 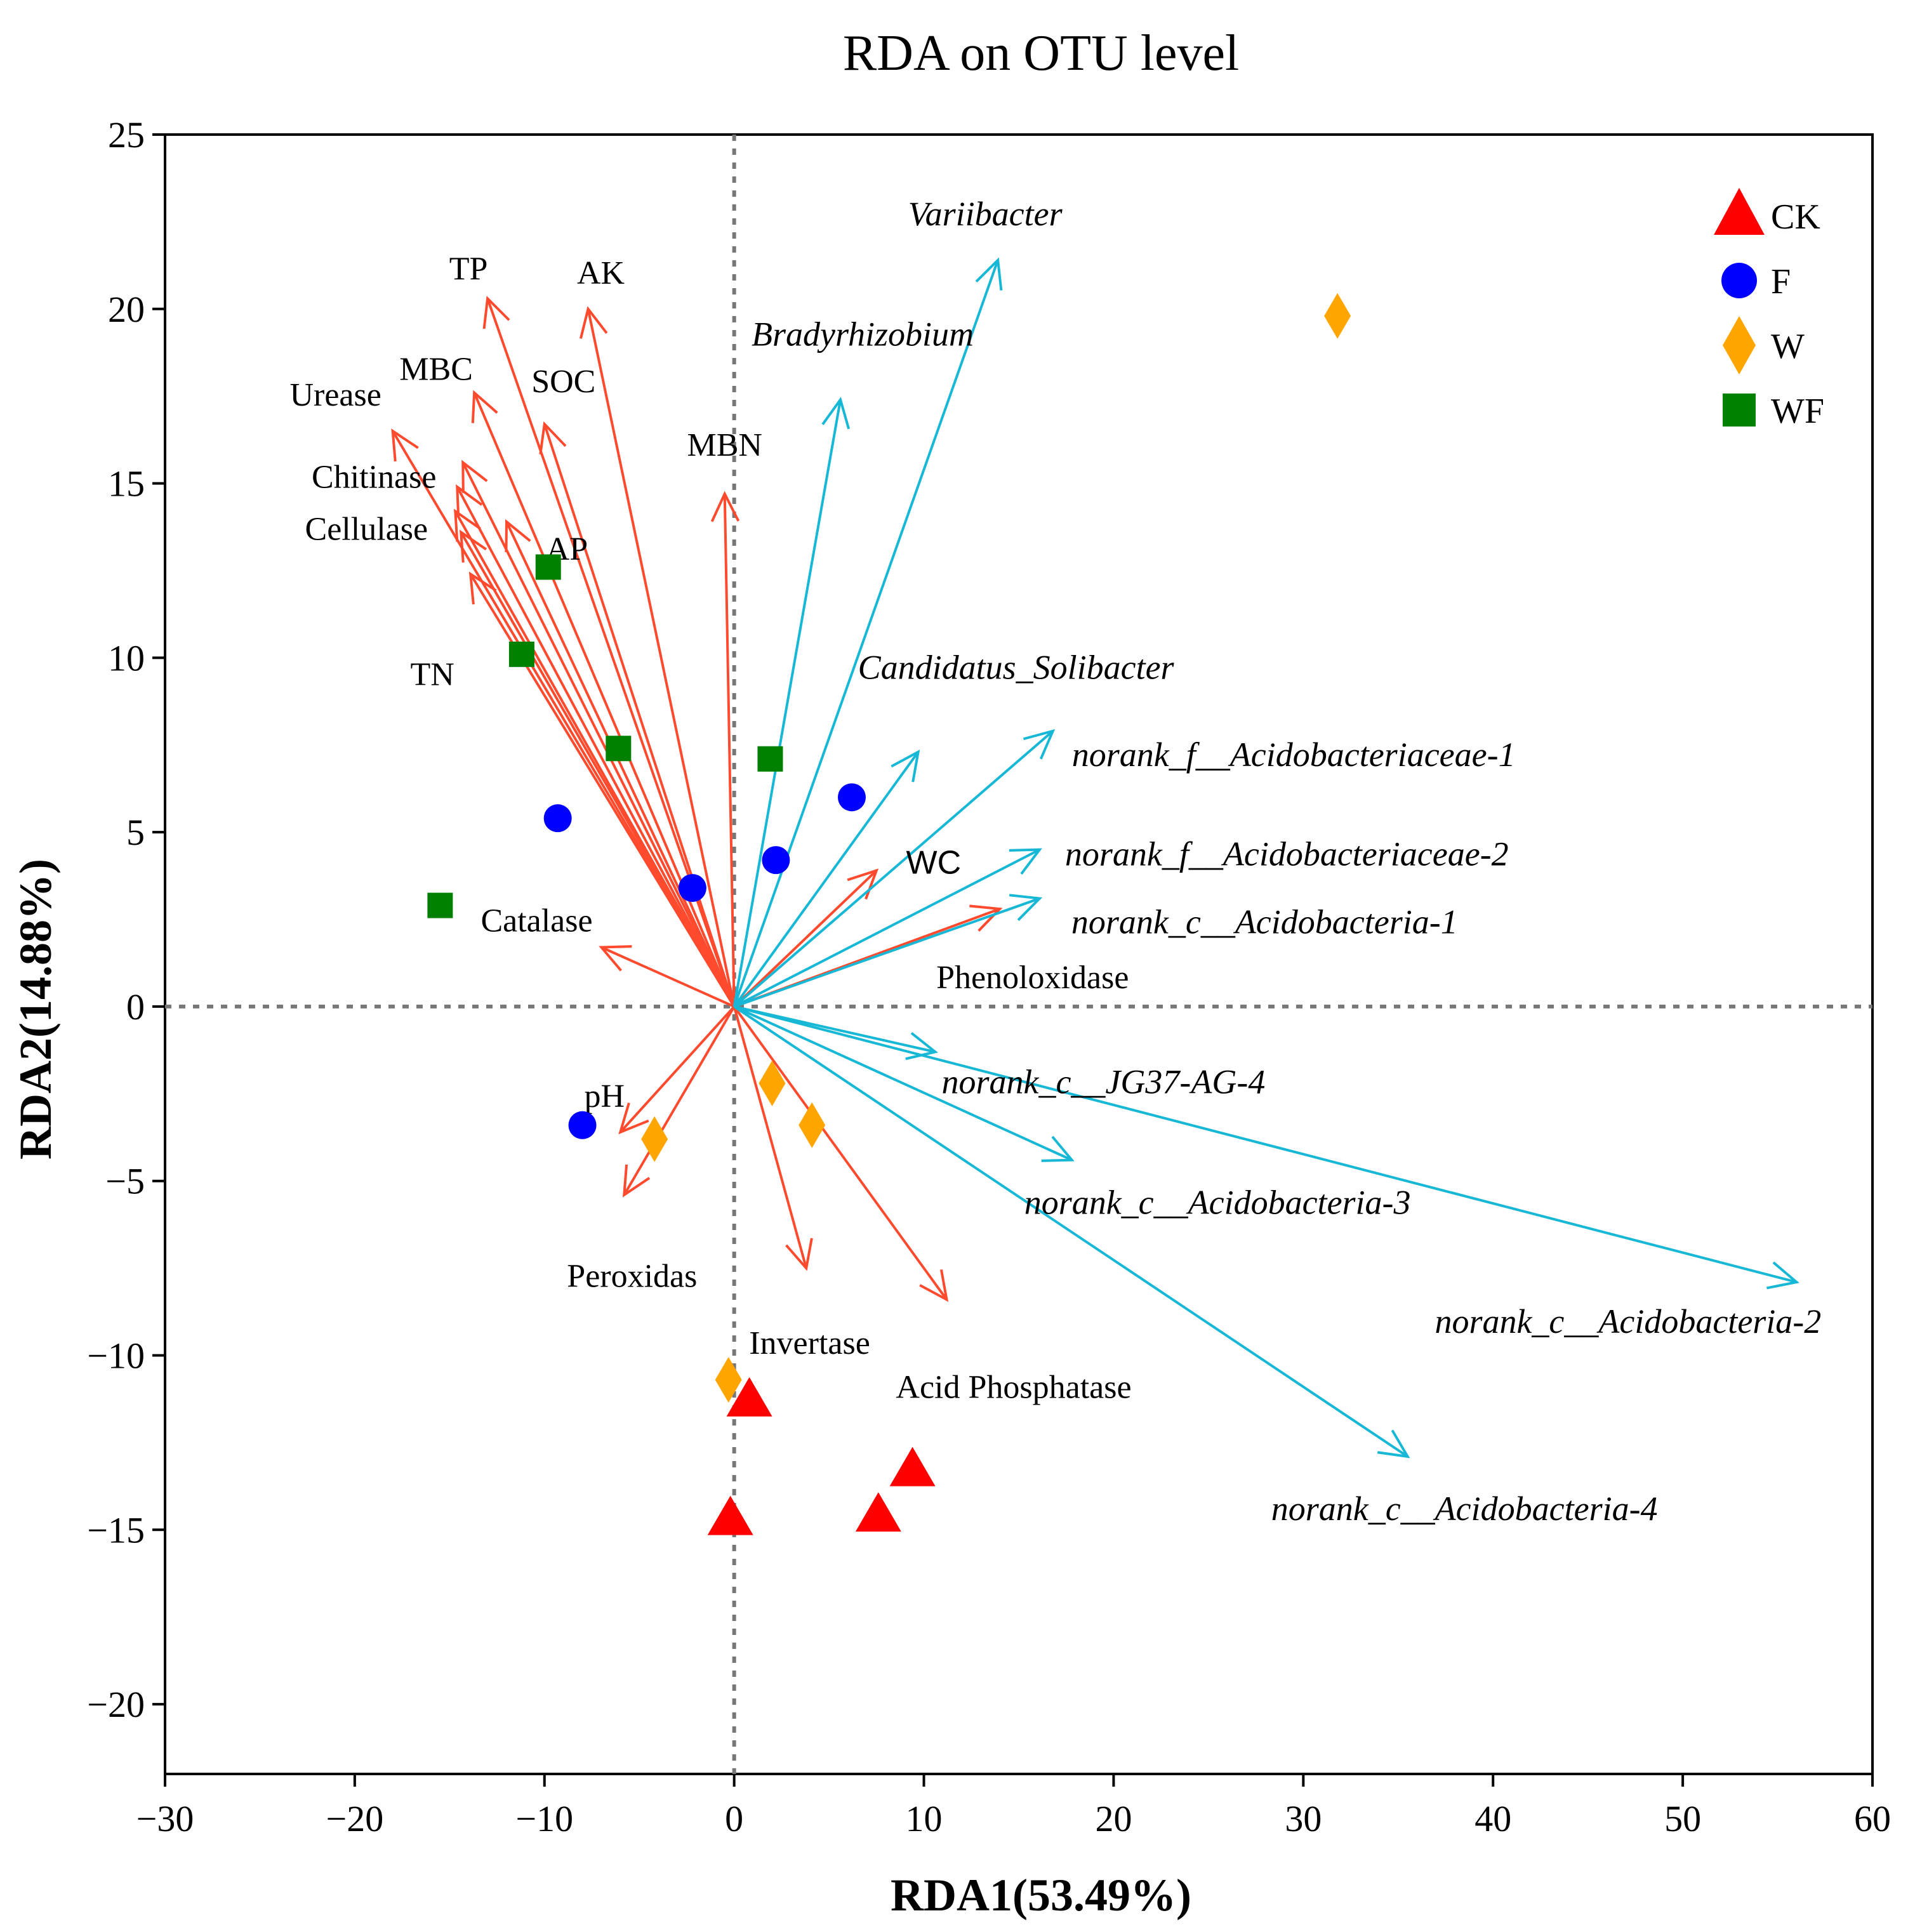 I want to click on y-tick-label: 25, so click(x=126, y=134).